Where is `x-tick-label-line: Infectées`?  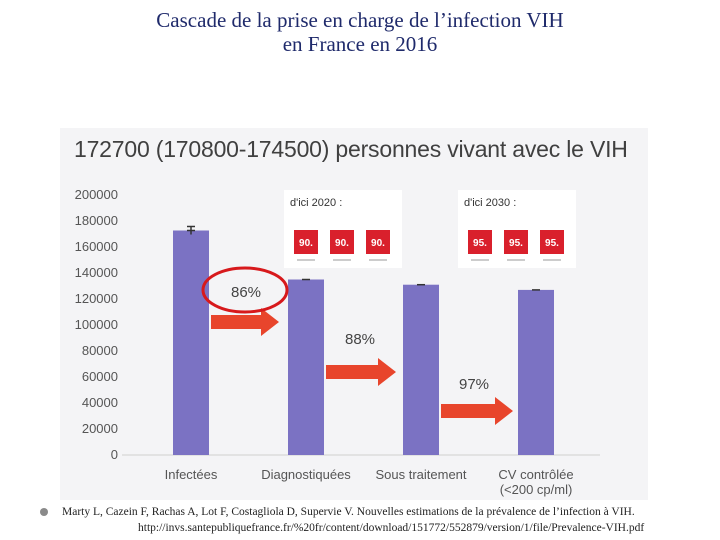 x-tick-label-line: Infectées is located at coordinates (191, 474).